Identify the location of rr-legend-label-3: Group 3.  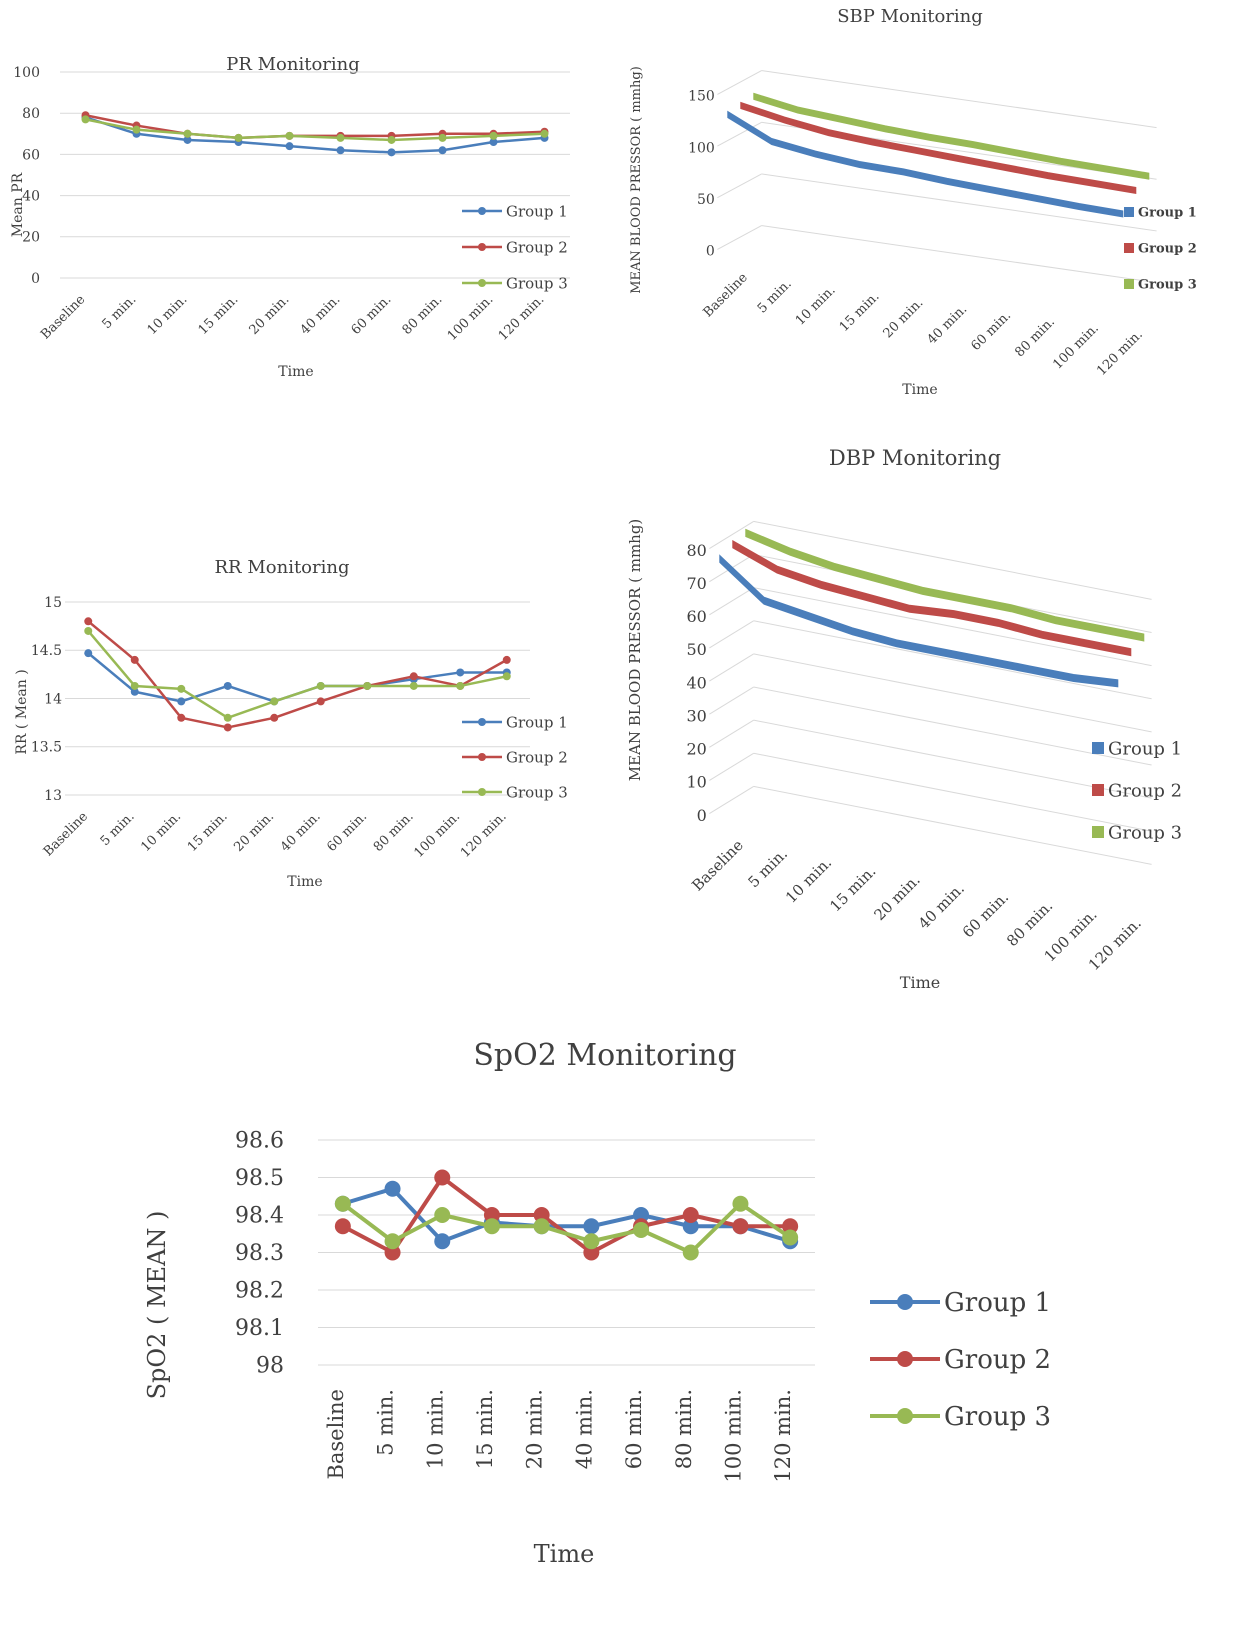
(537, 792).